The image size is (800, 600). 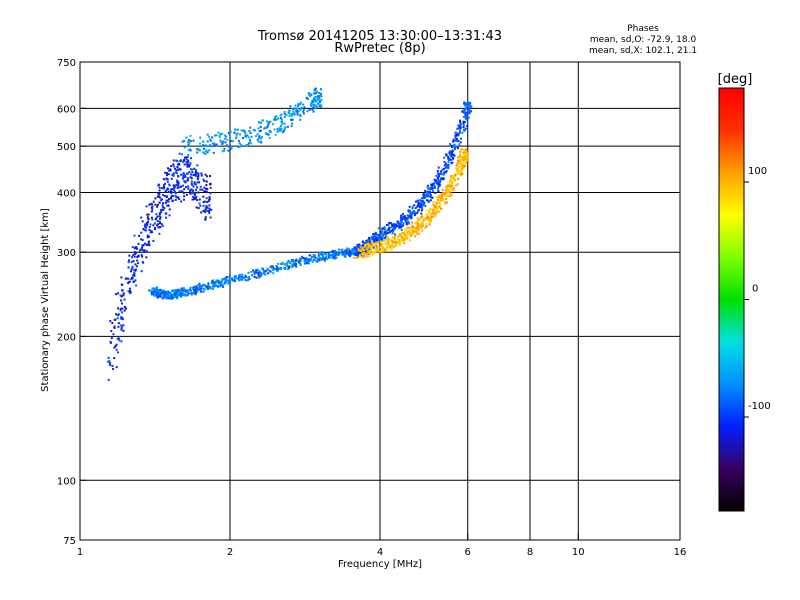 I want to click on y-tick-label: 75, so click(x=69, y=541).